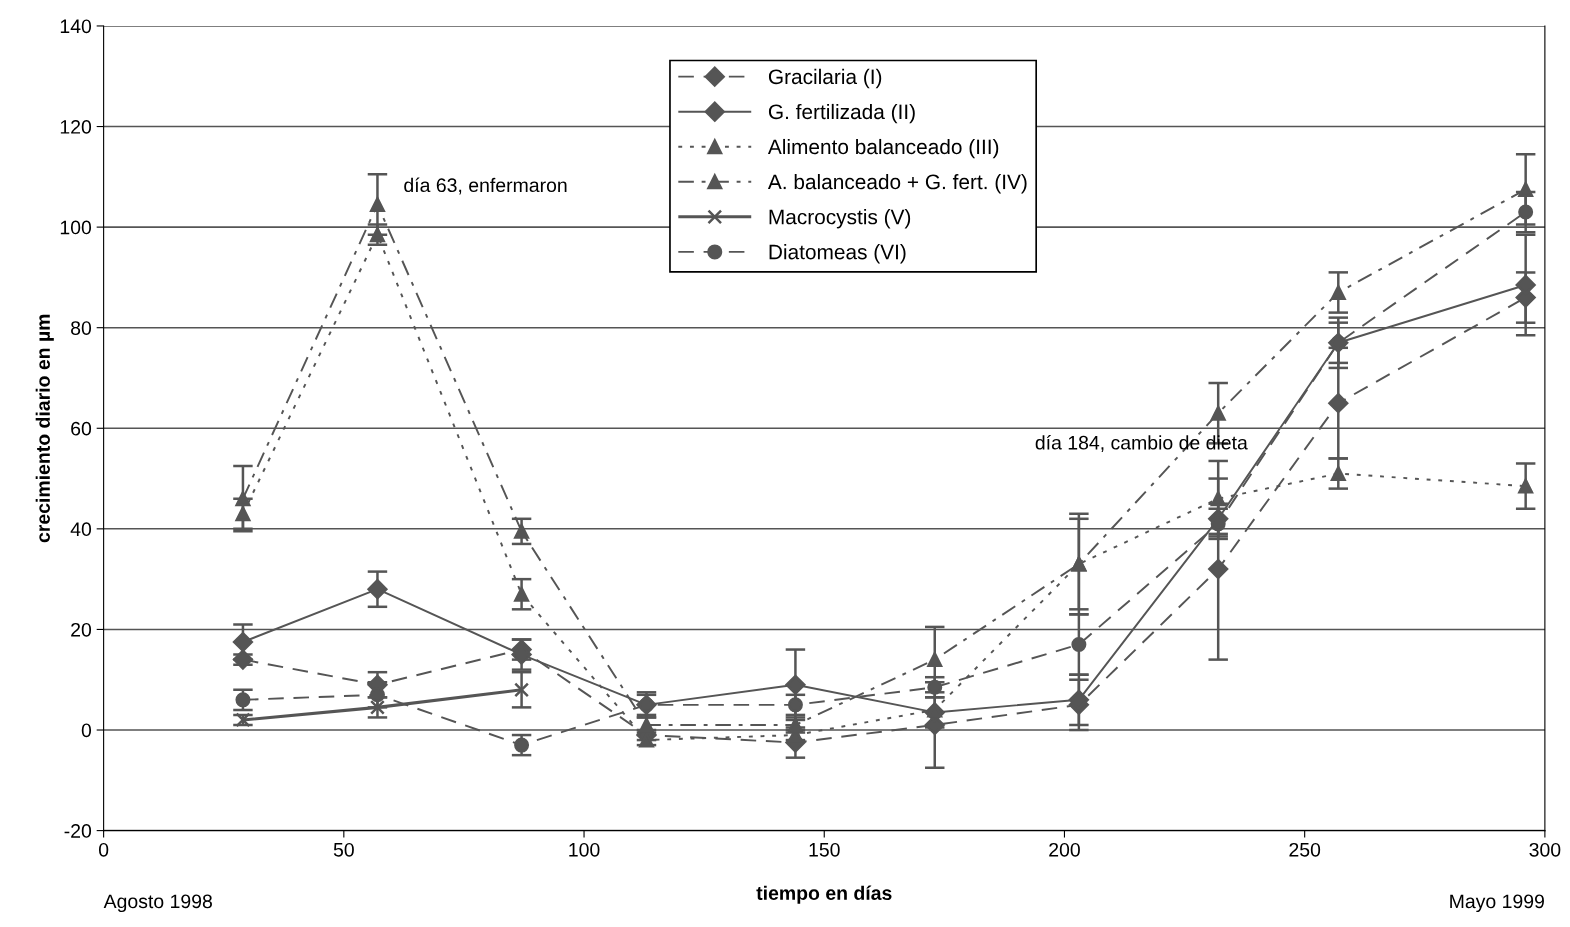 This screenshot has width=1570, height=927. I want to click on legend-label: Alimento balanceado (III), so click(883, 148).